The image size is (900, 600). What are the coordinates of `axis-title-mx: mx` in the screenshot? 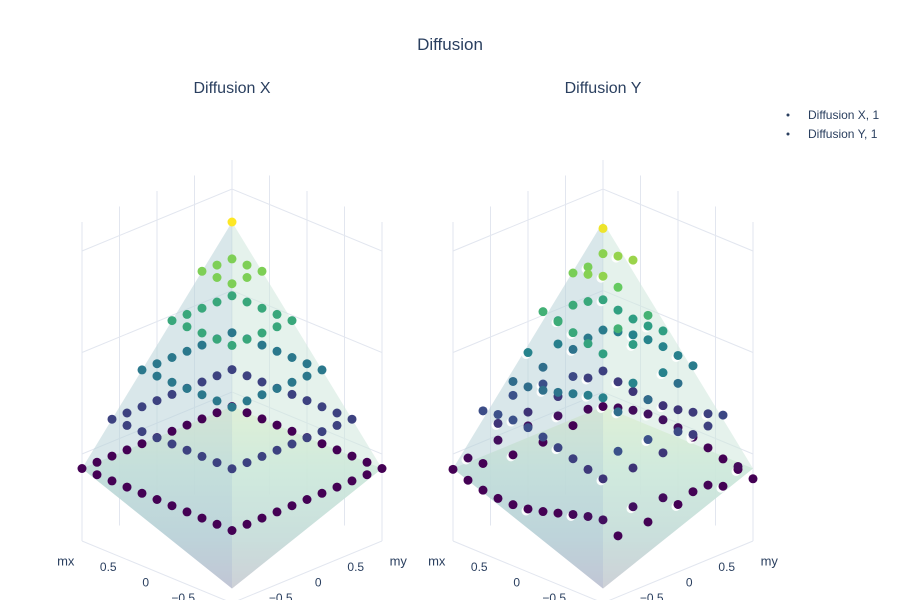 It's located at (66, 561).